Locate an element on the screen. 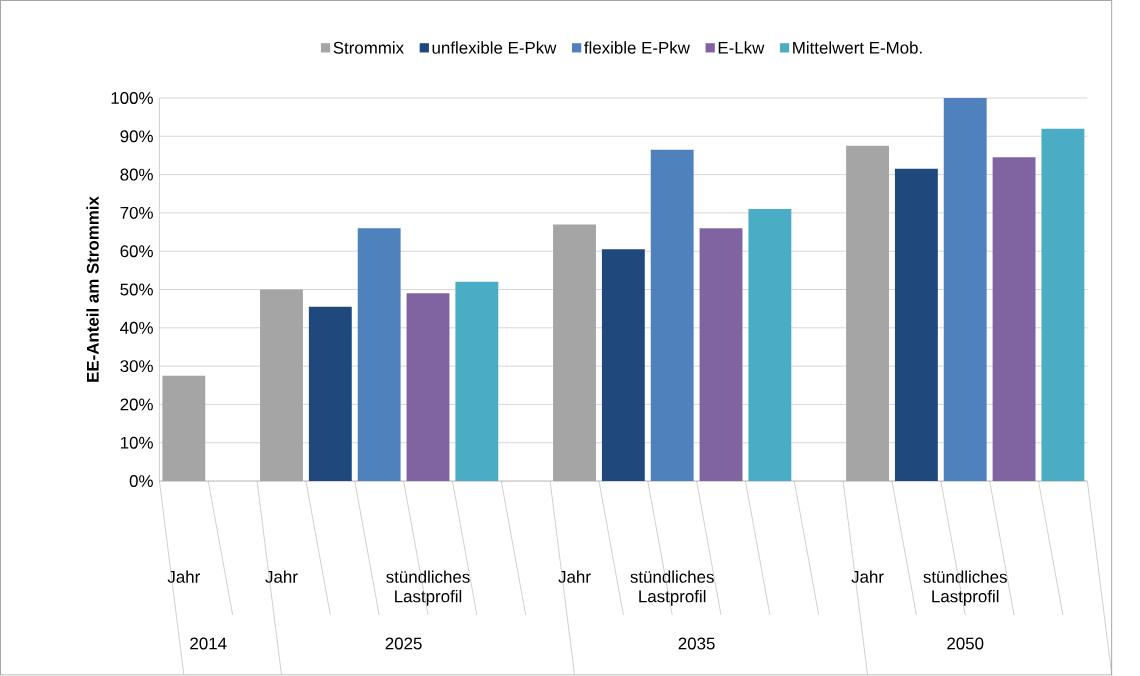  y-tick-label: 10% is located at coordinates (136, 442).